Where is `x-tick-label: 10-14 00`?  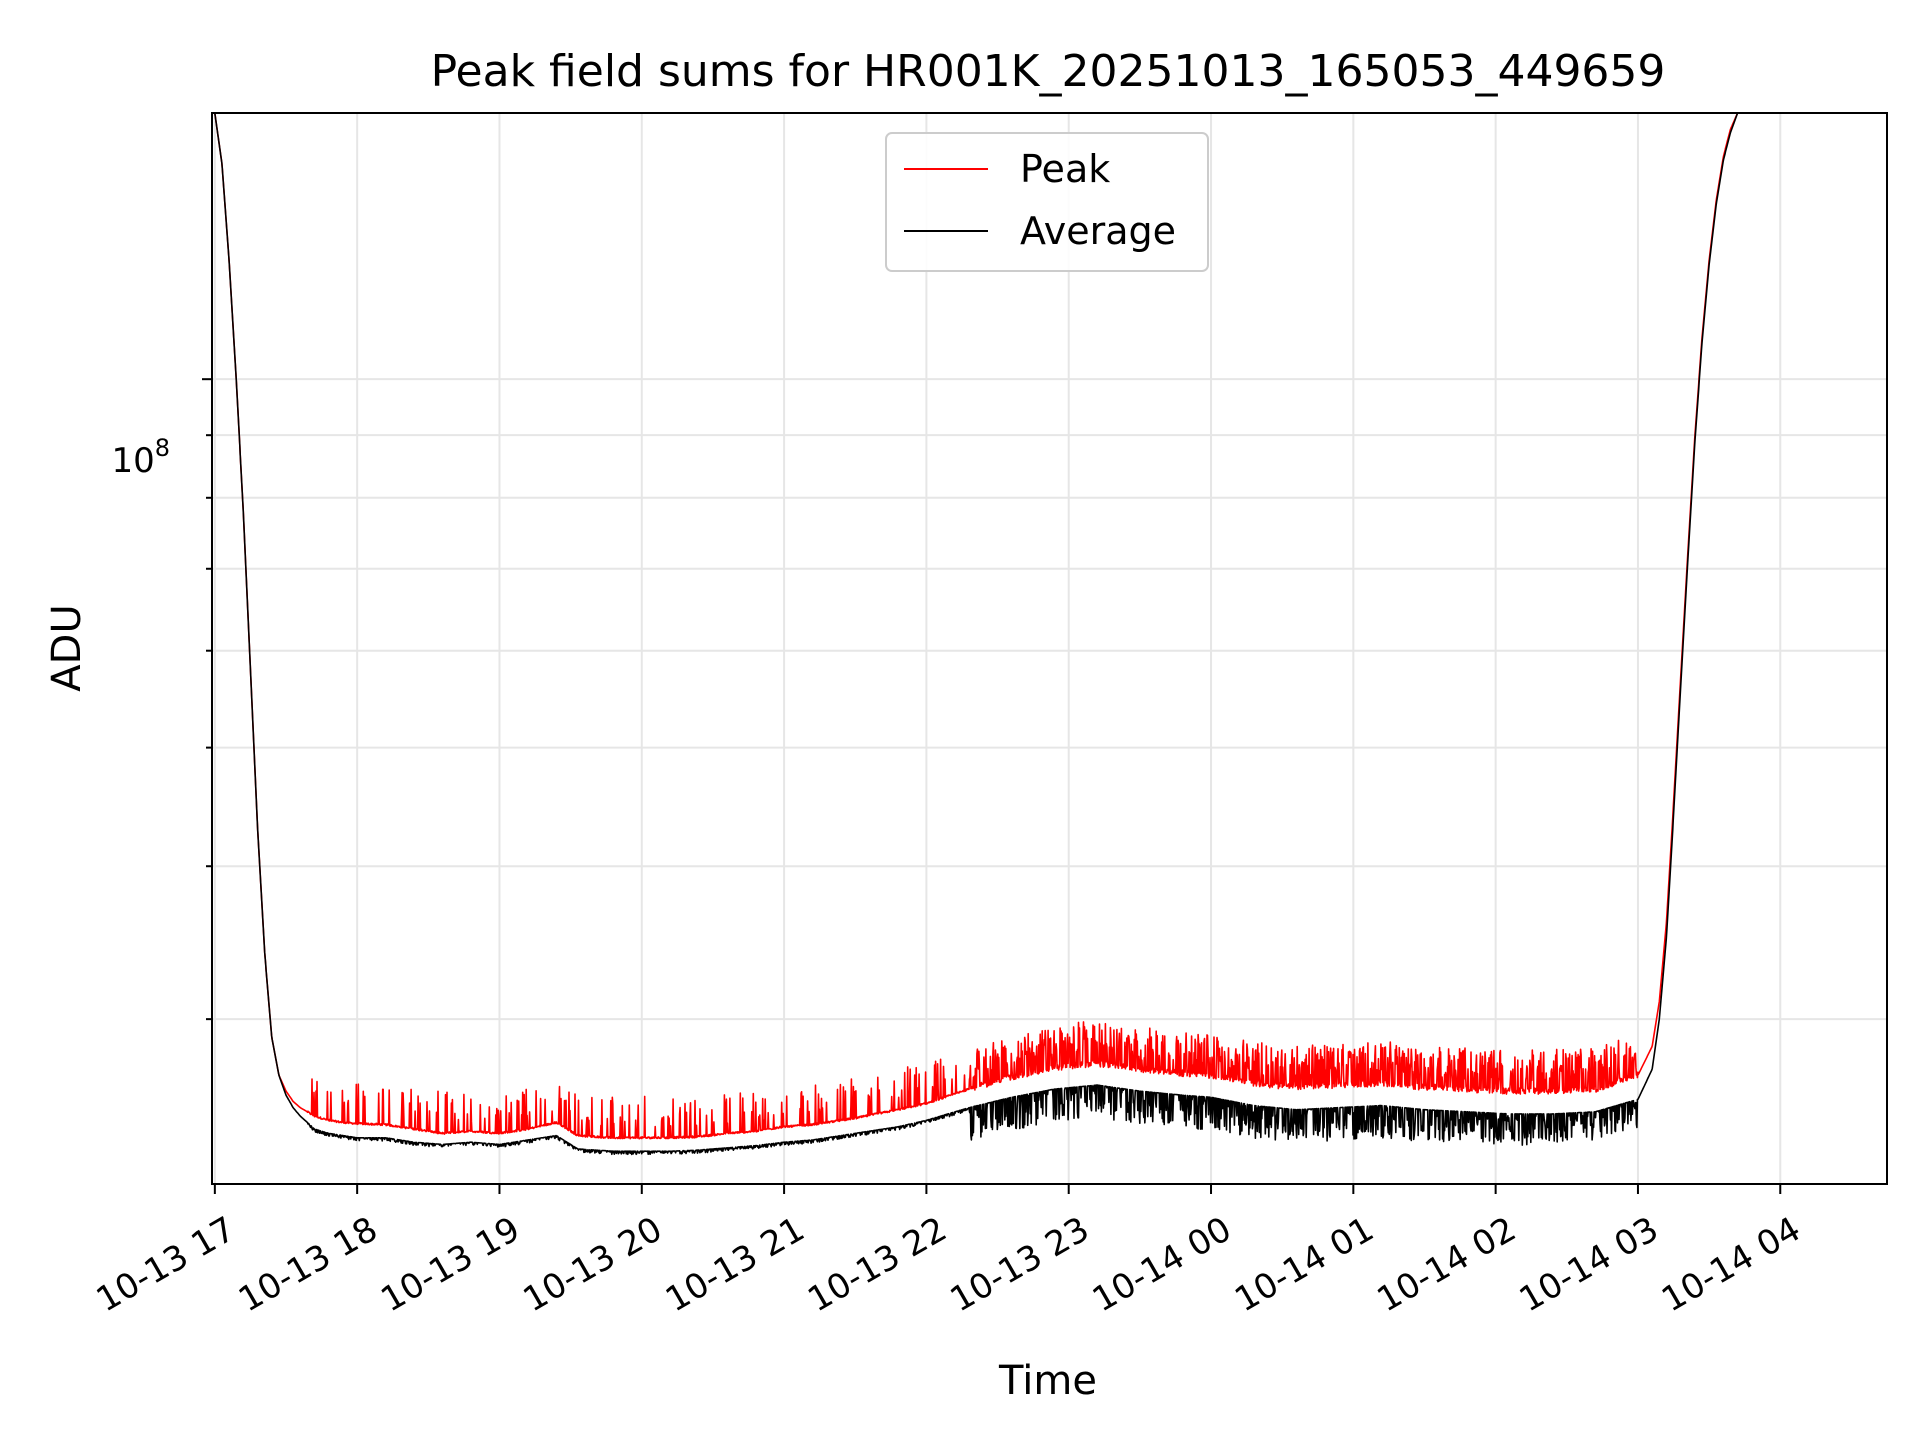 x-tick-label: 10-14 00 is located at coordinates (1162, 1264).